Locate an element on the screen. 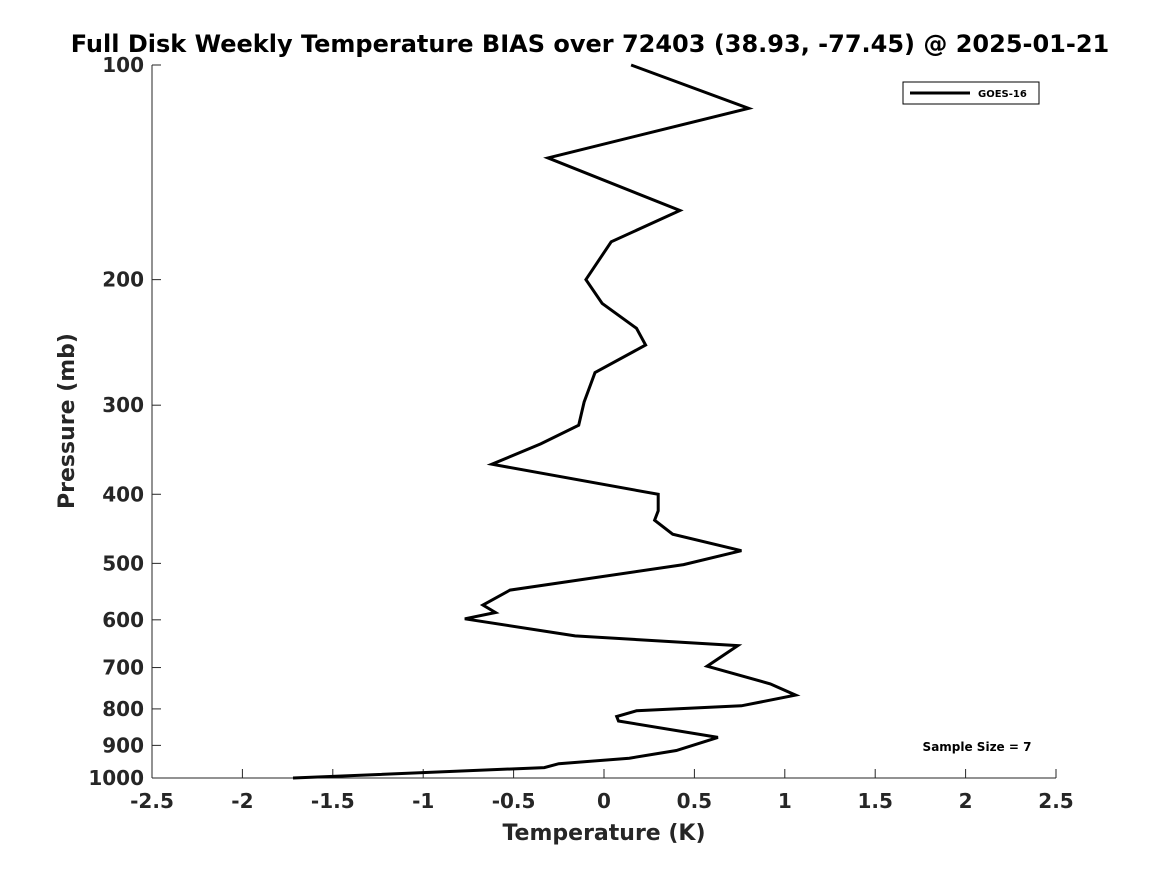 This screenshot has height=875, width=1167. y-tick-label: 1000 is located at coordinates (116, 778).